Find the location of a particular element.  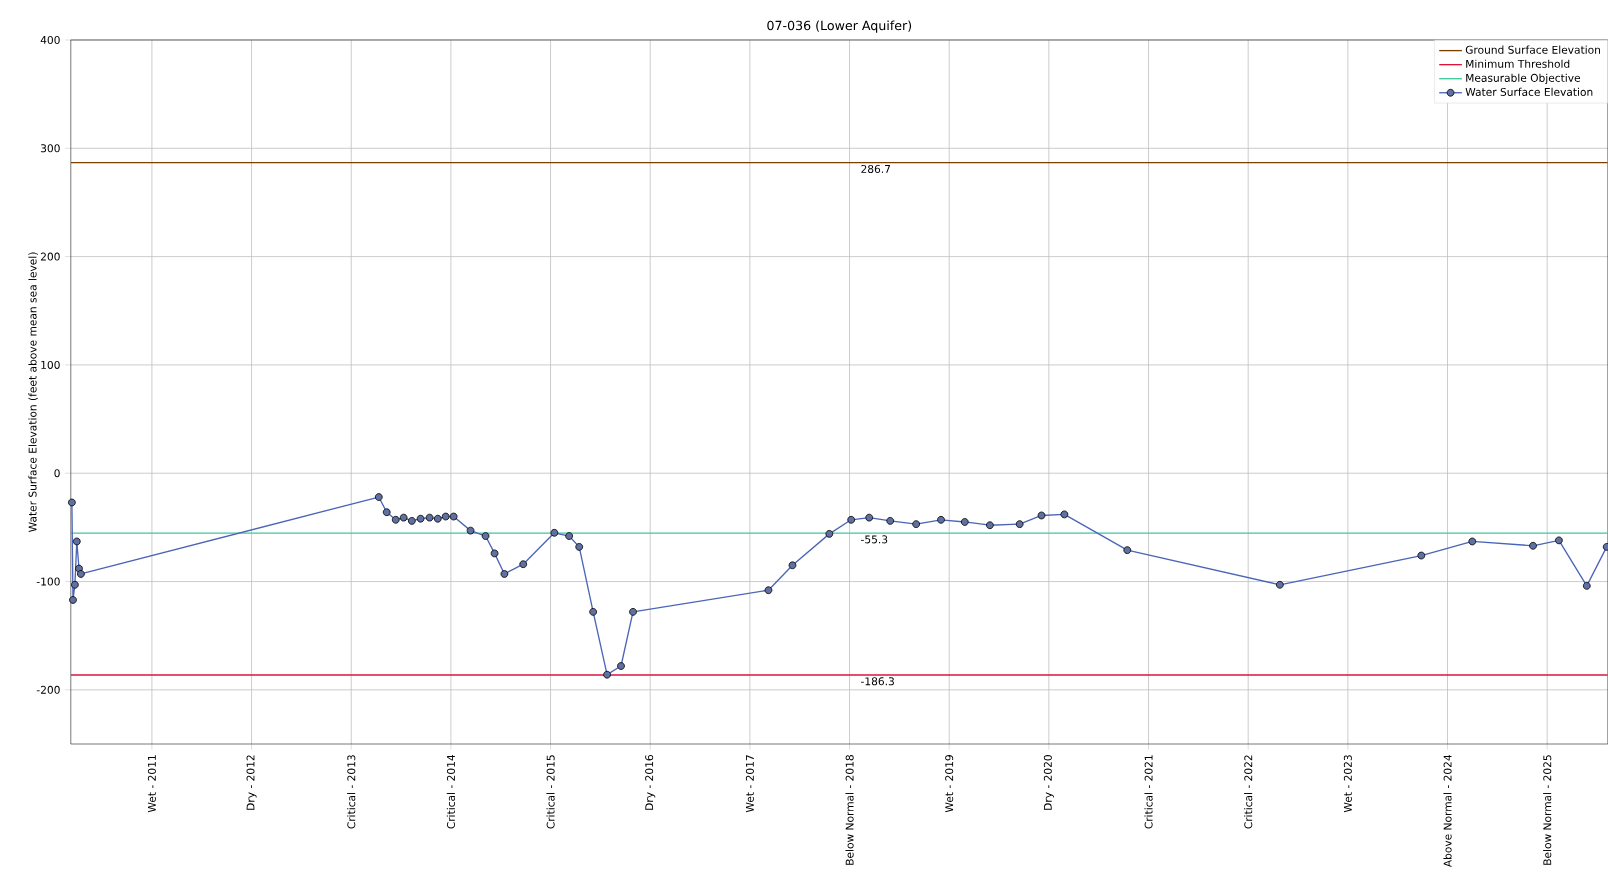

x-tick-label: Critical - 2013 is located at coordinates (351, 792).